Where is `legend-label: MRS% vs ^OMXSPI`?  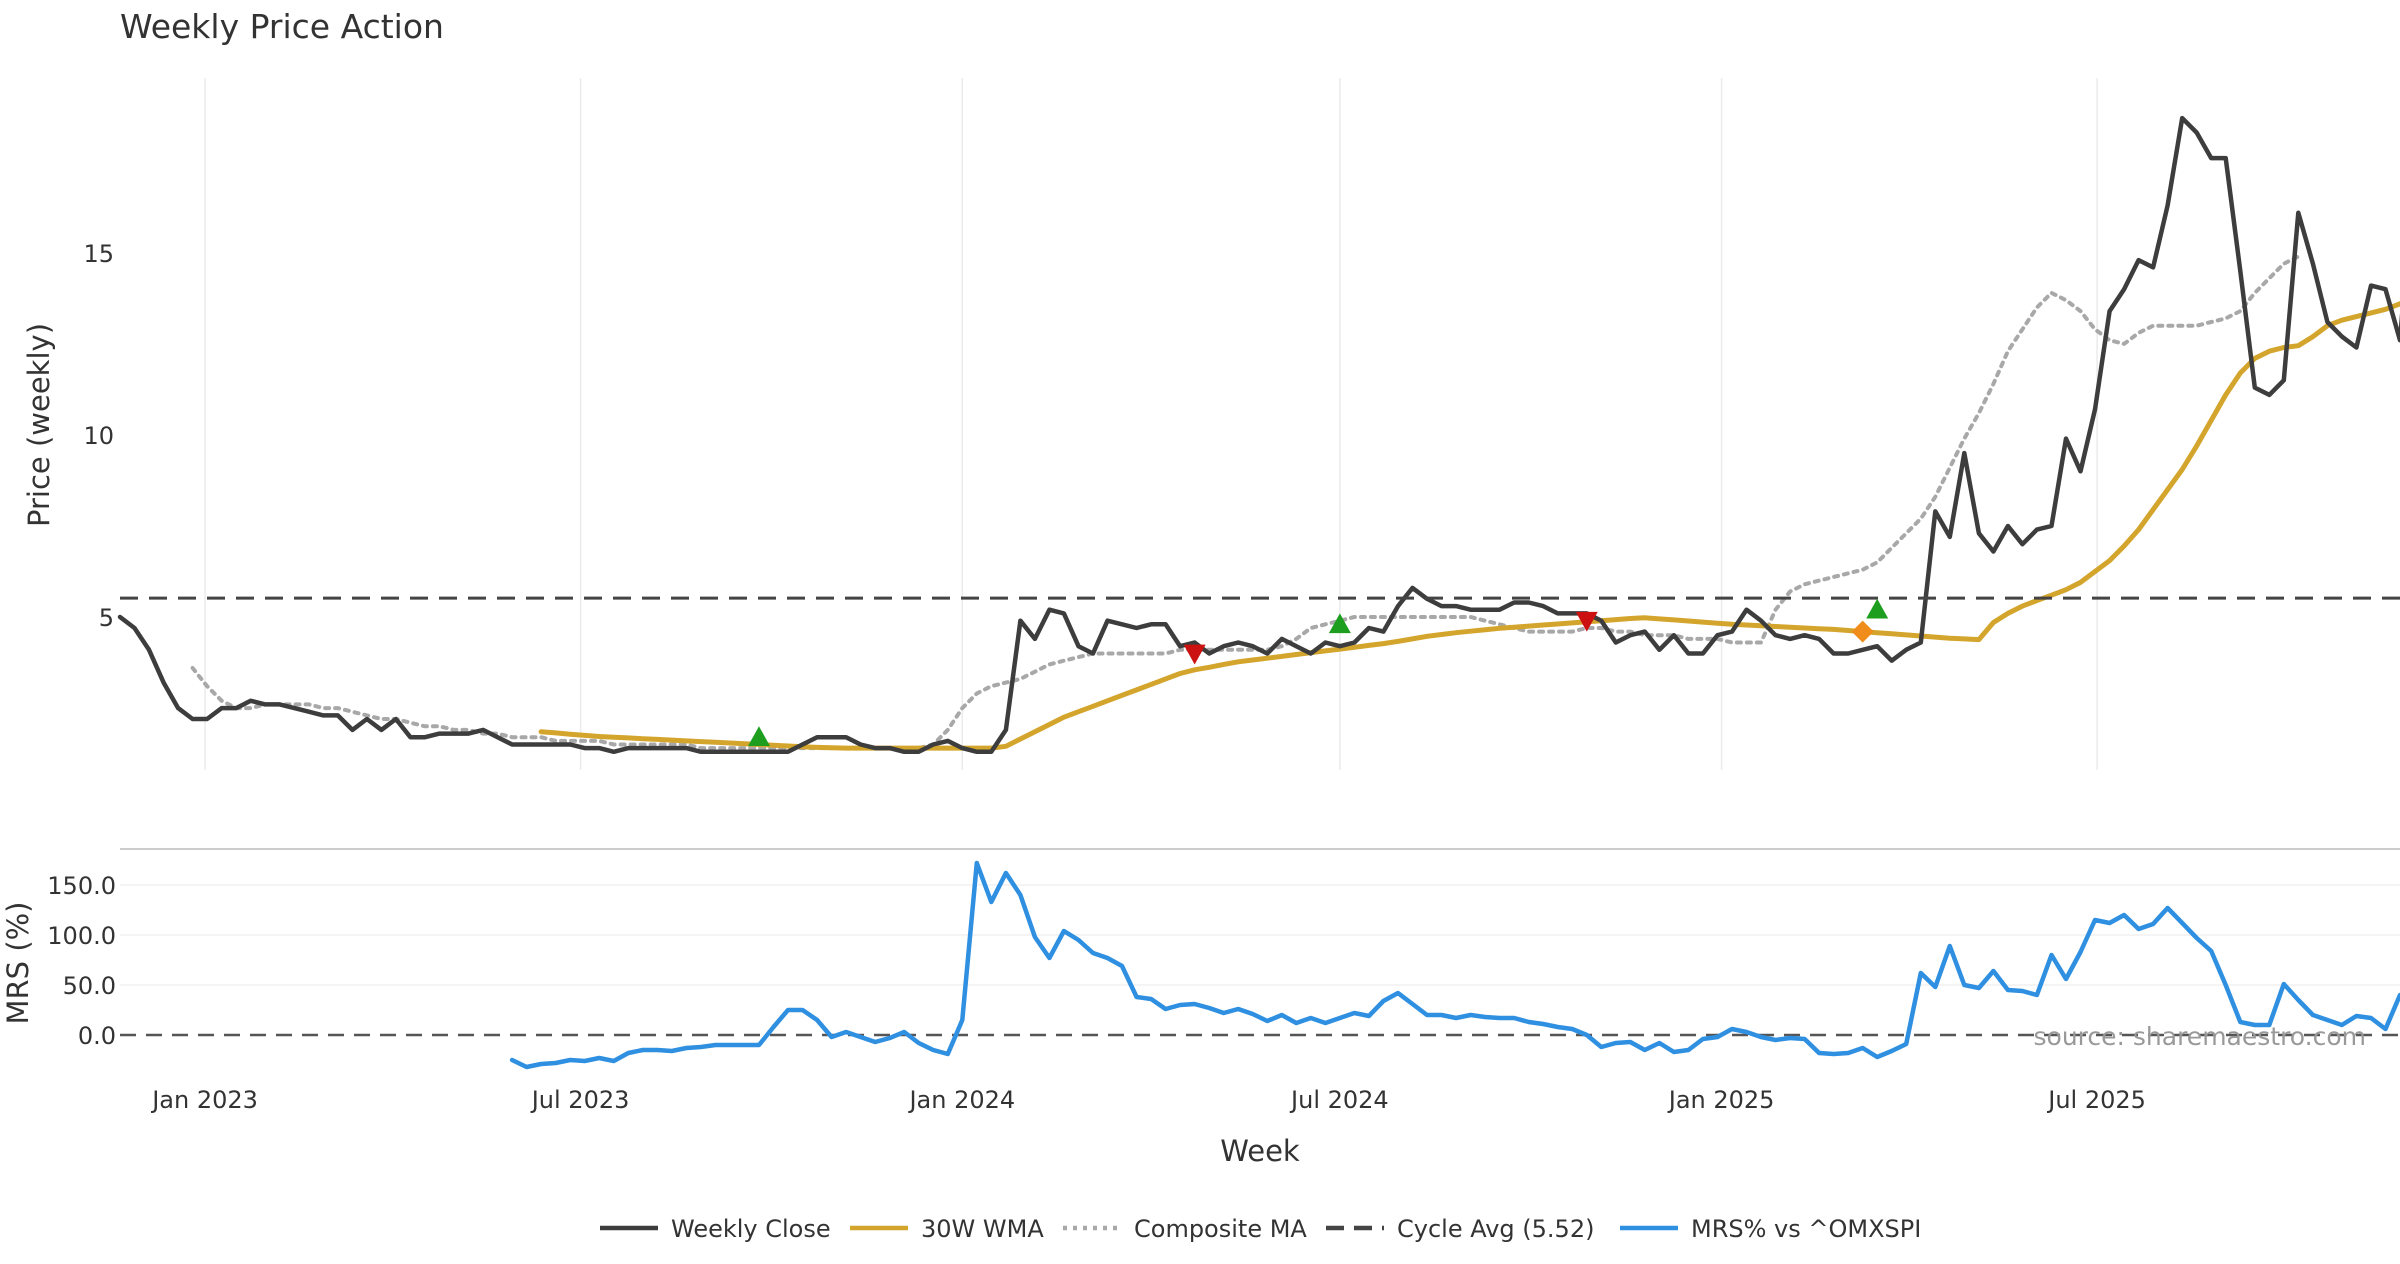
legend-label: MRS% vs ^OMXSPI is located at coordinates (1806, 1229).